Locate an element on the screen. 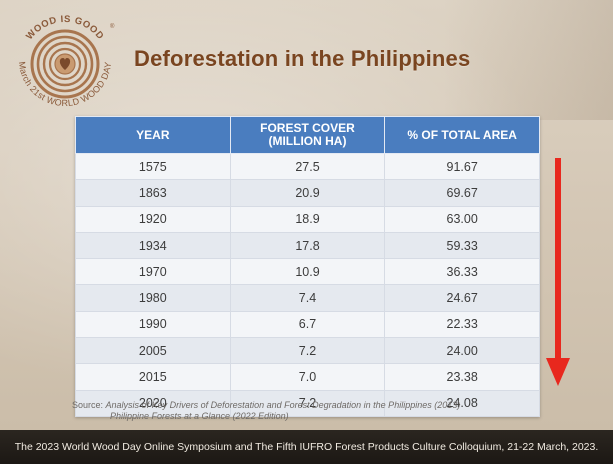 This screenshot has width=613, height=464. cell-percent: 69.67 is located at coordinates (462, 193).